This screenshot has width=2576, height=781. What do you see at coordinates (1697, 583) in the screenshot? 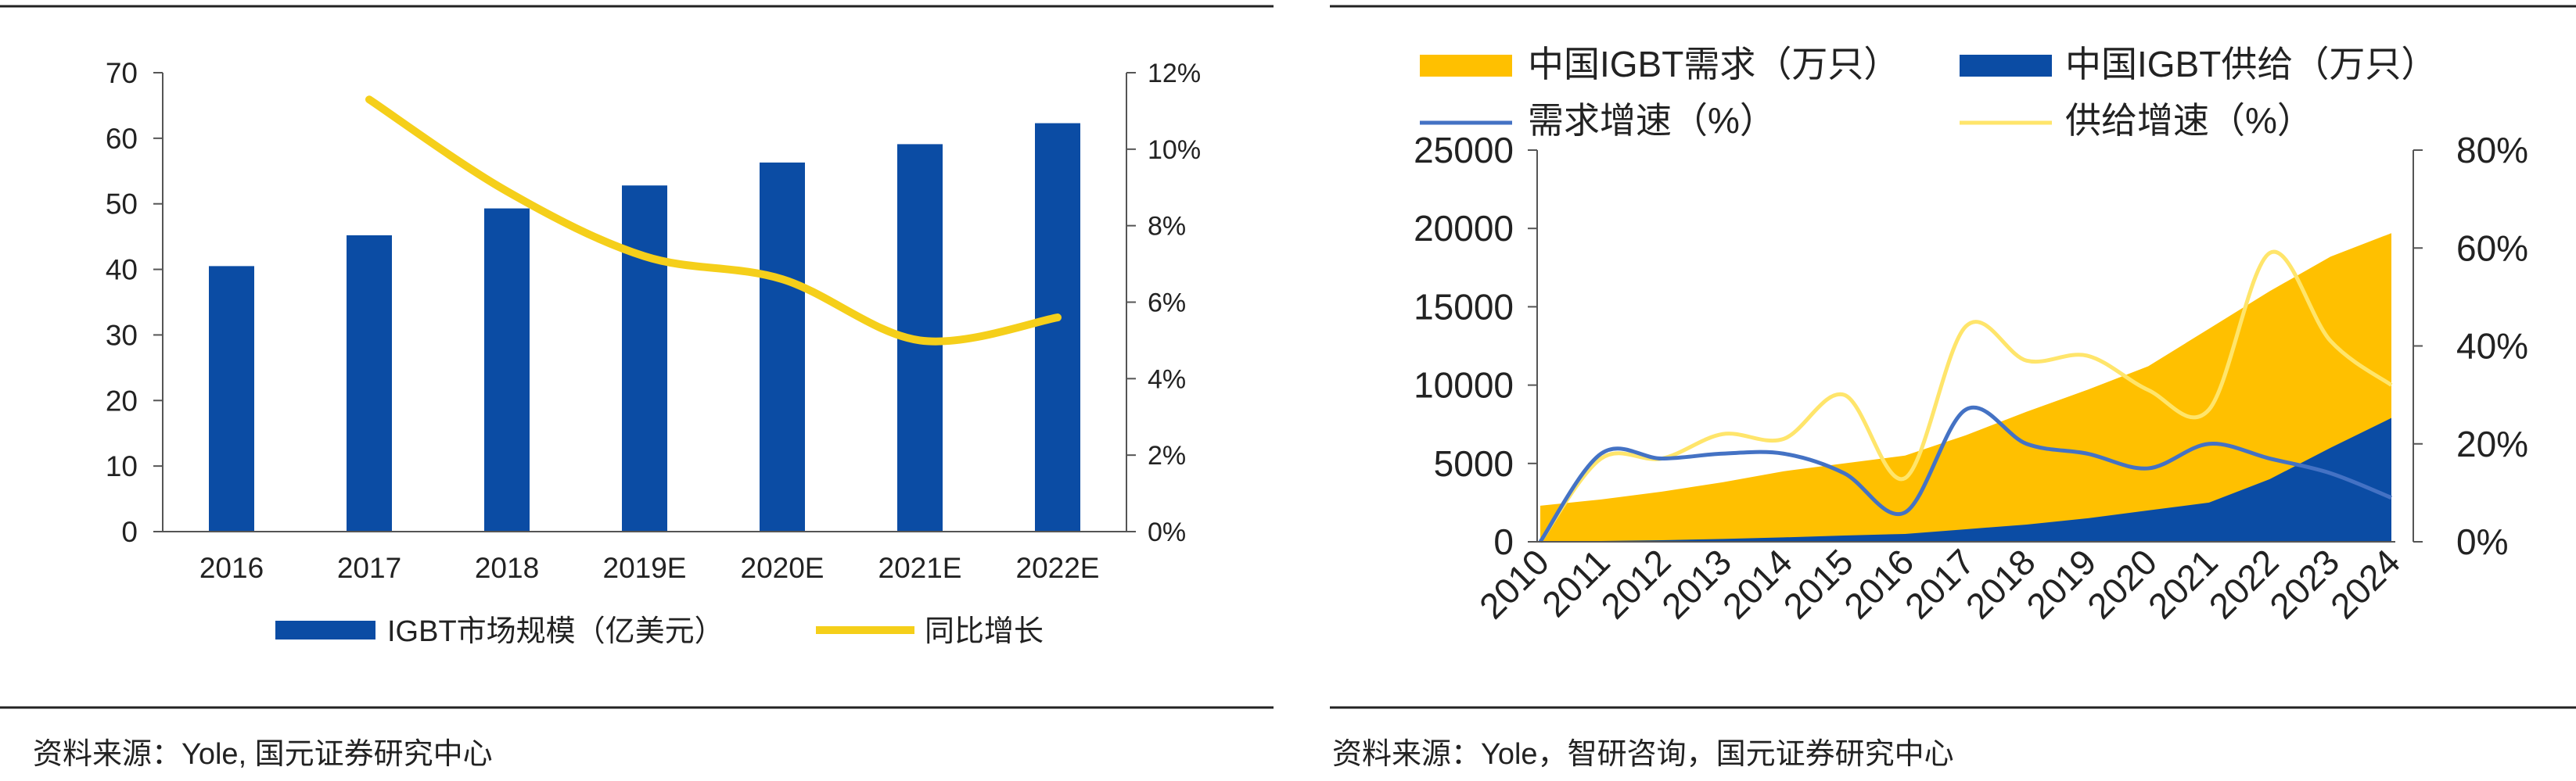
I see `chart2-x-tick-label: 2013` at bounding box center [1697, 583].